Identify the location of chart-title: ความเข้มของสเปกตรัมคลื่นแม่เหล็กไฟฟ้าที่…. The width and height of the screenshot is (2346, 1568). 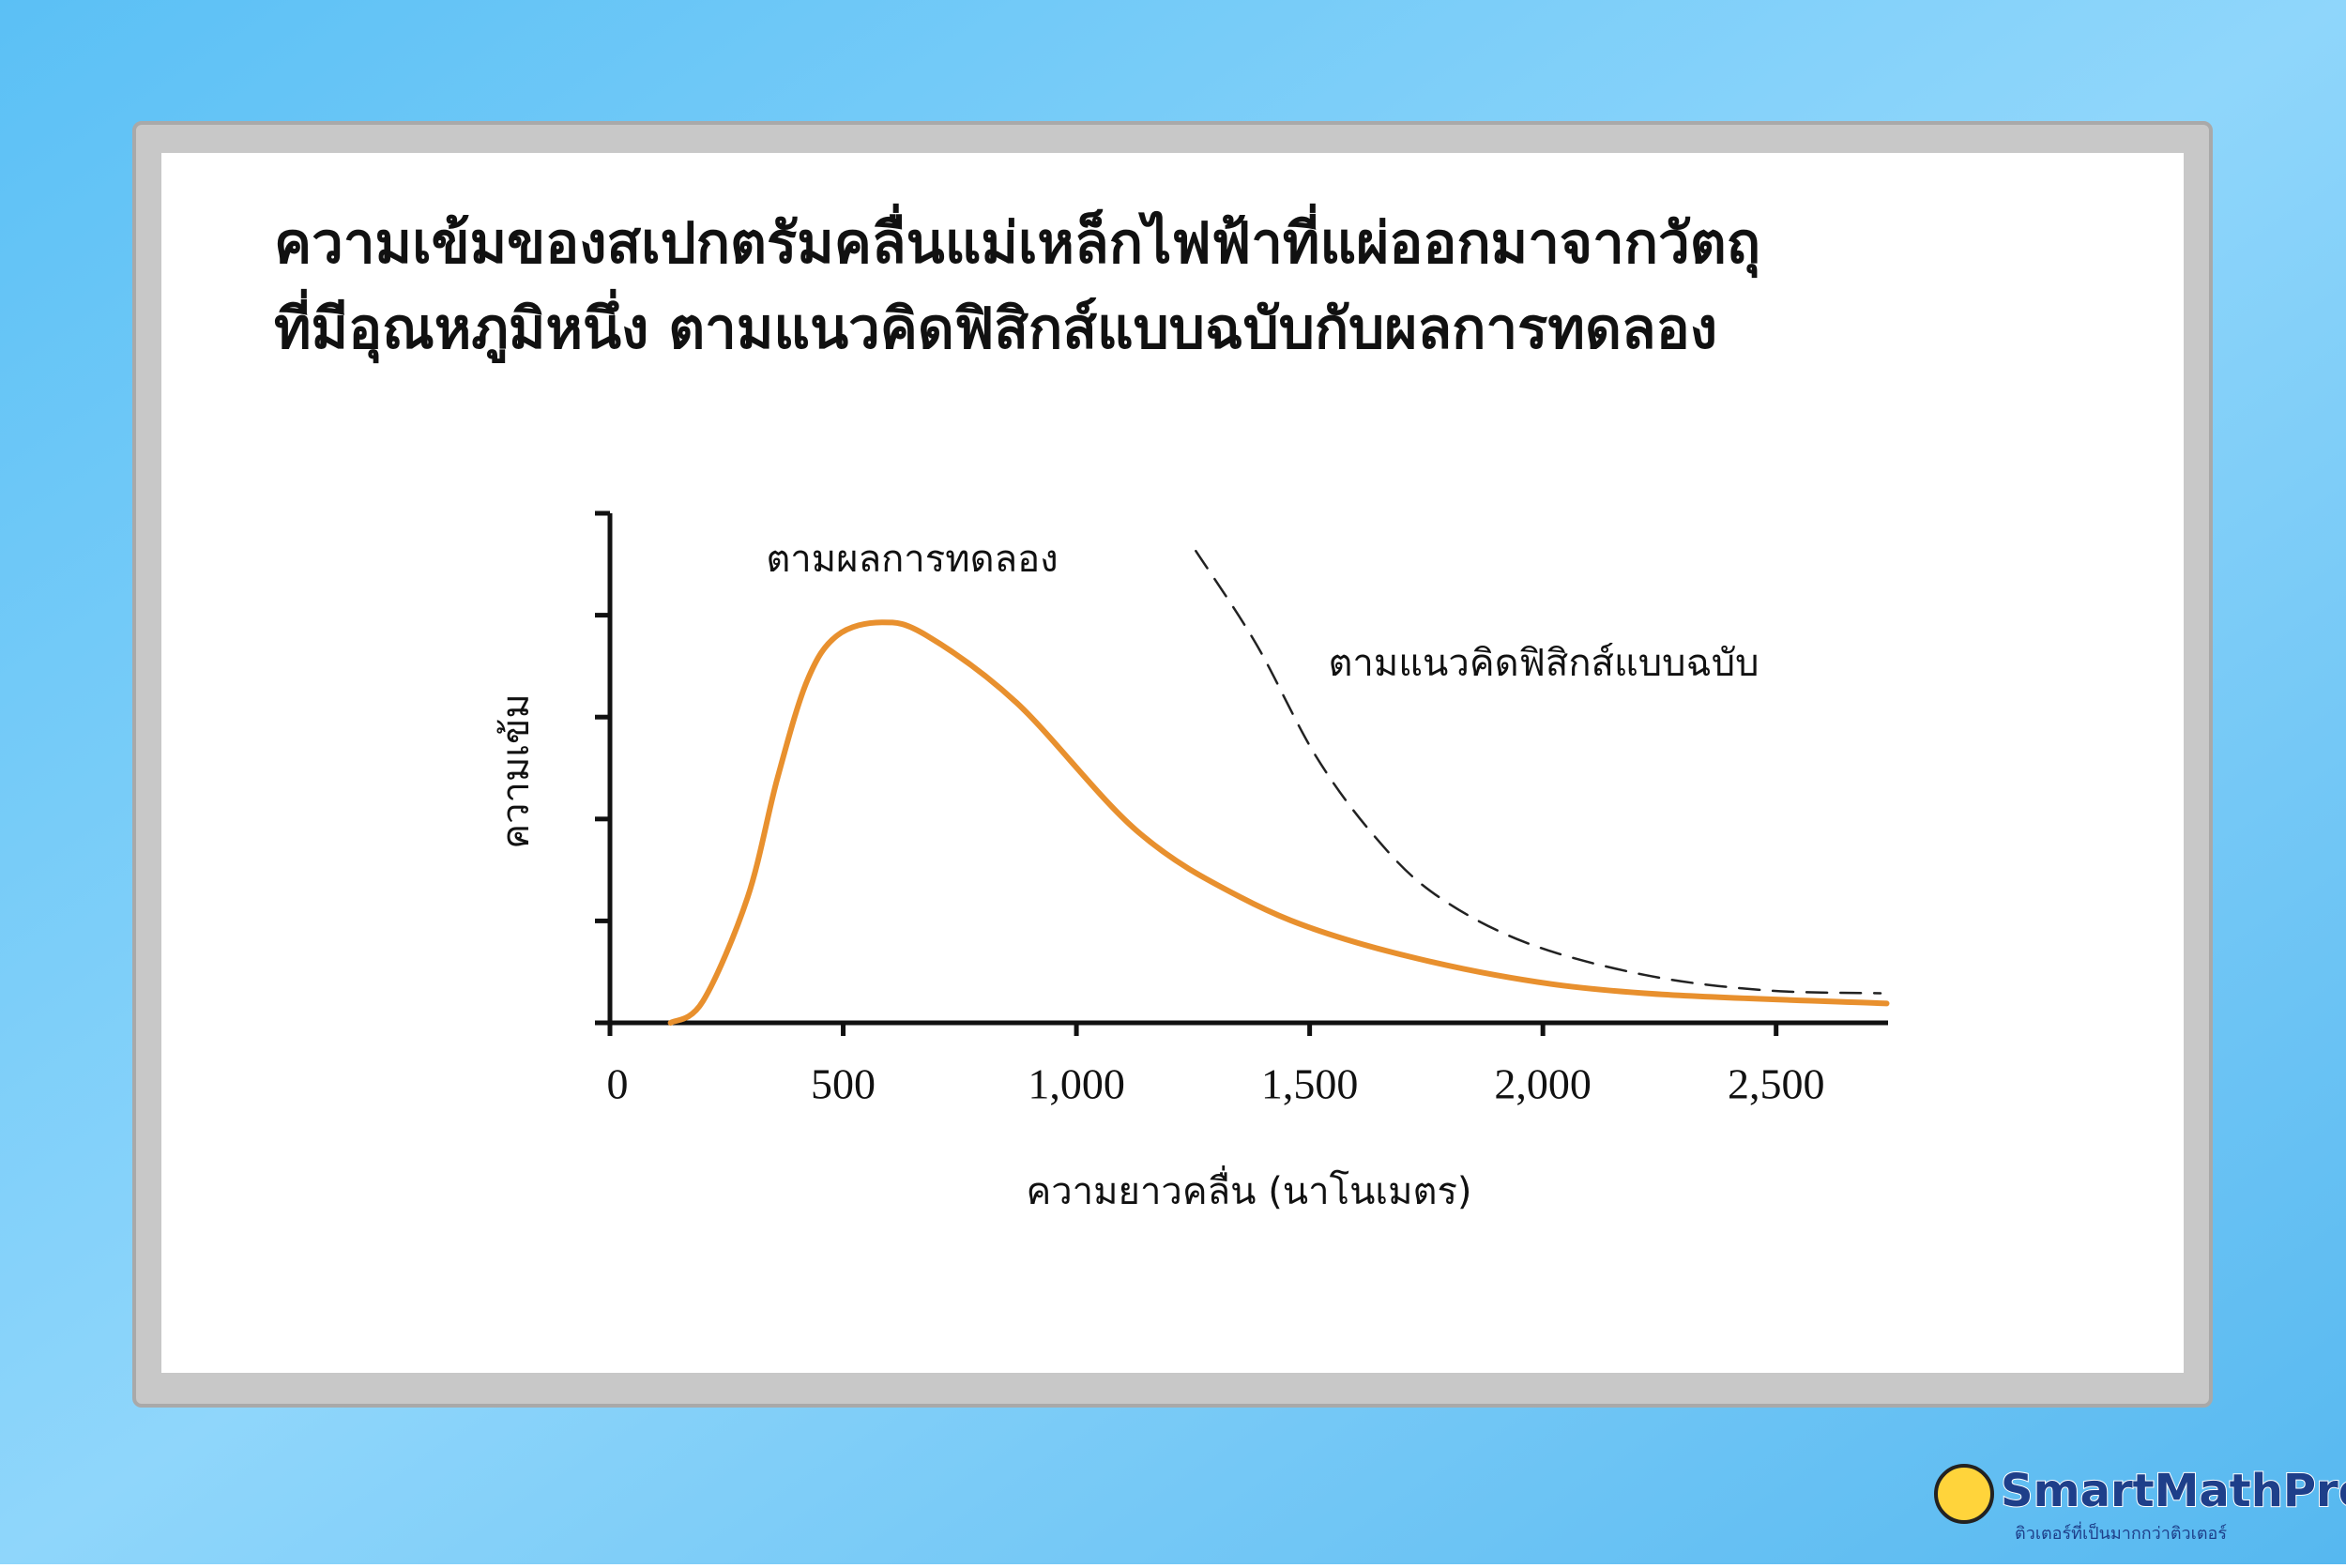
(1017, 241).